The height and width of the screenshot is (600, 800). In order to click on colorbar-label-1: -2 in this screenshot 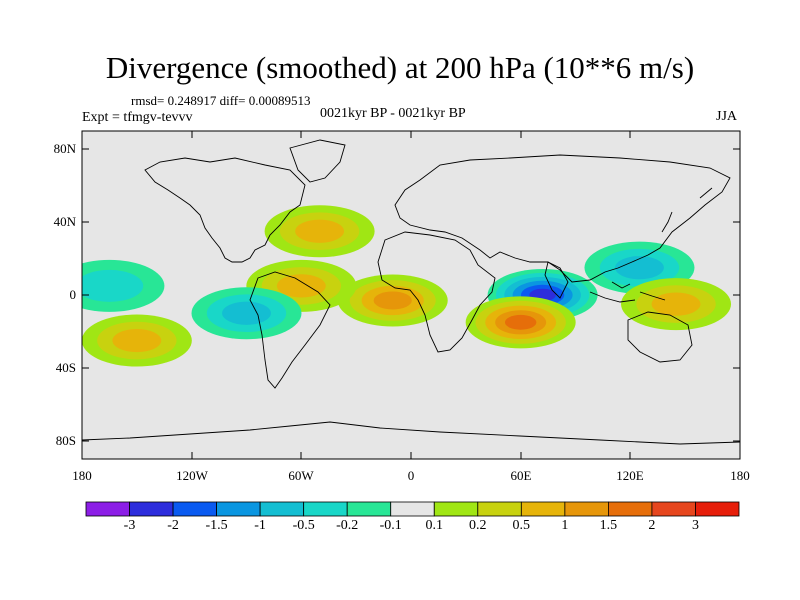, I will do `click(173, 525)`.